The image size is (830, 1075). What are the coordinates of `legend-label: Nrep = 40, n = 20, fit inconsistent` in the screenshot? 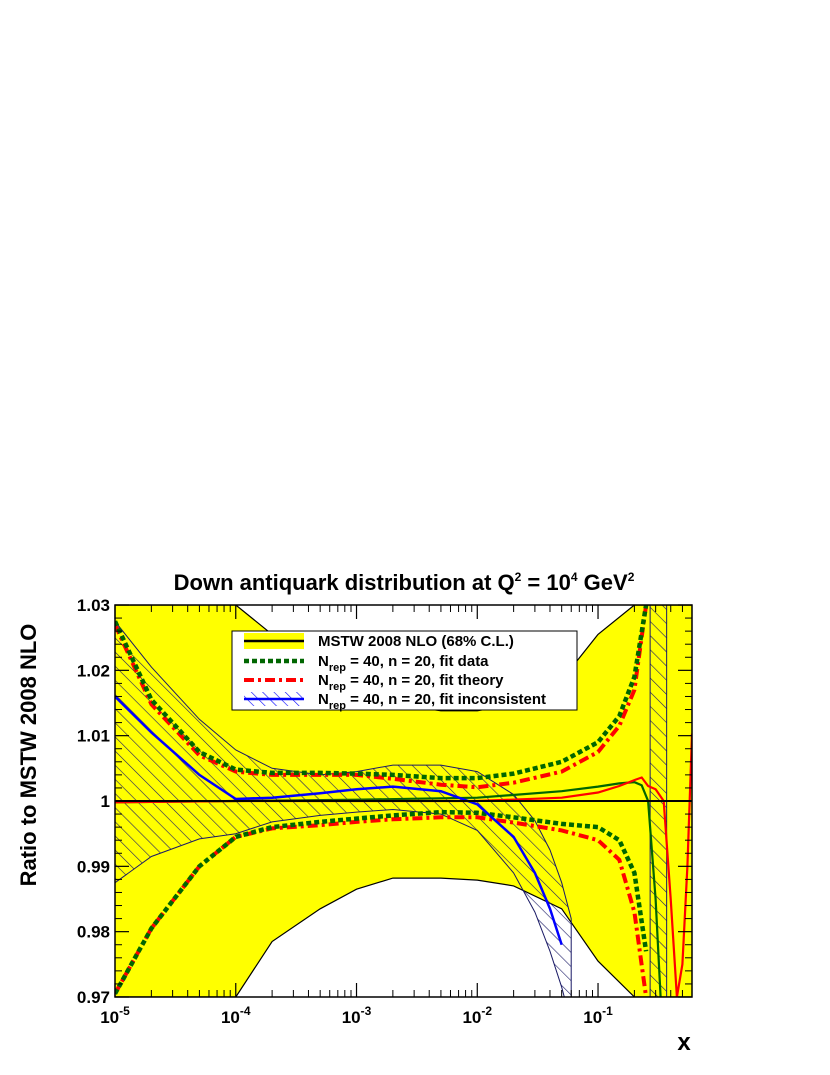 It's located at (432, 701).